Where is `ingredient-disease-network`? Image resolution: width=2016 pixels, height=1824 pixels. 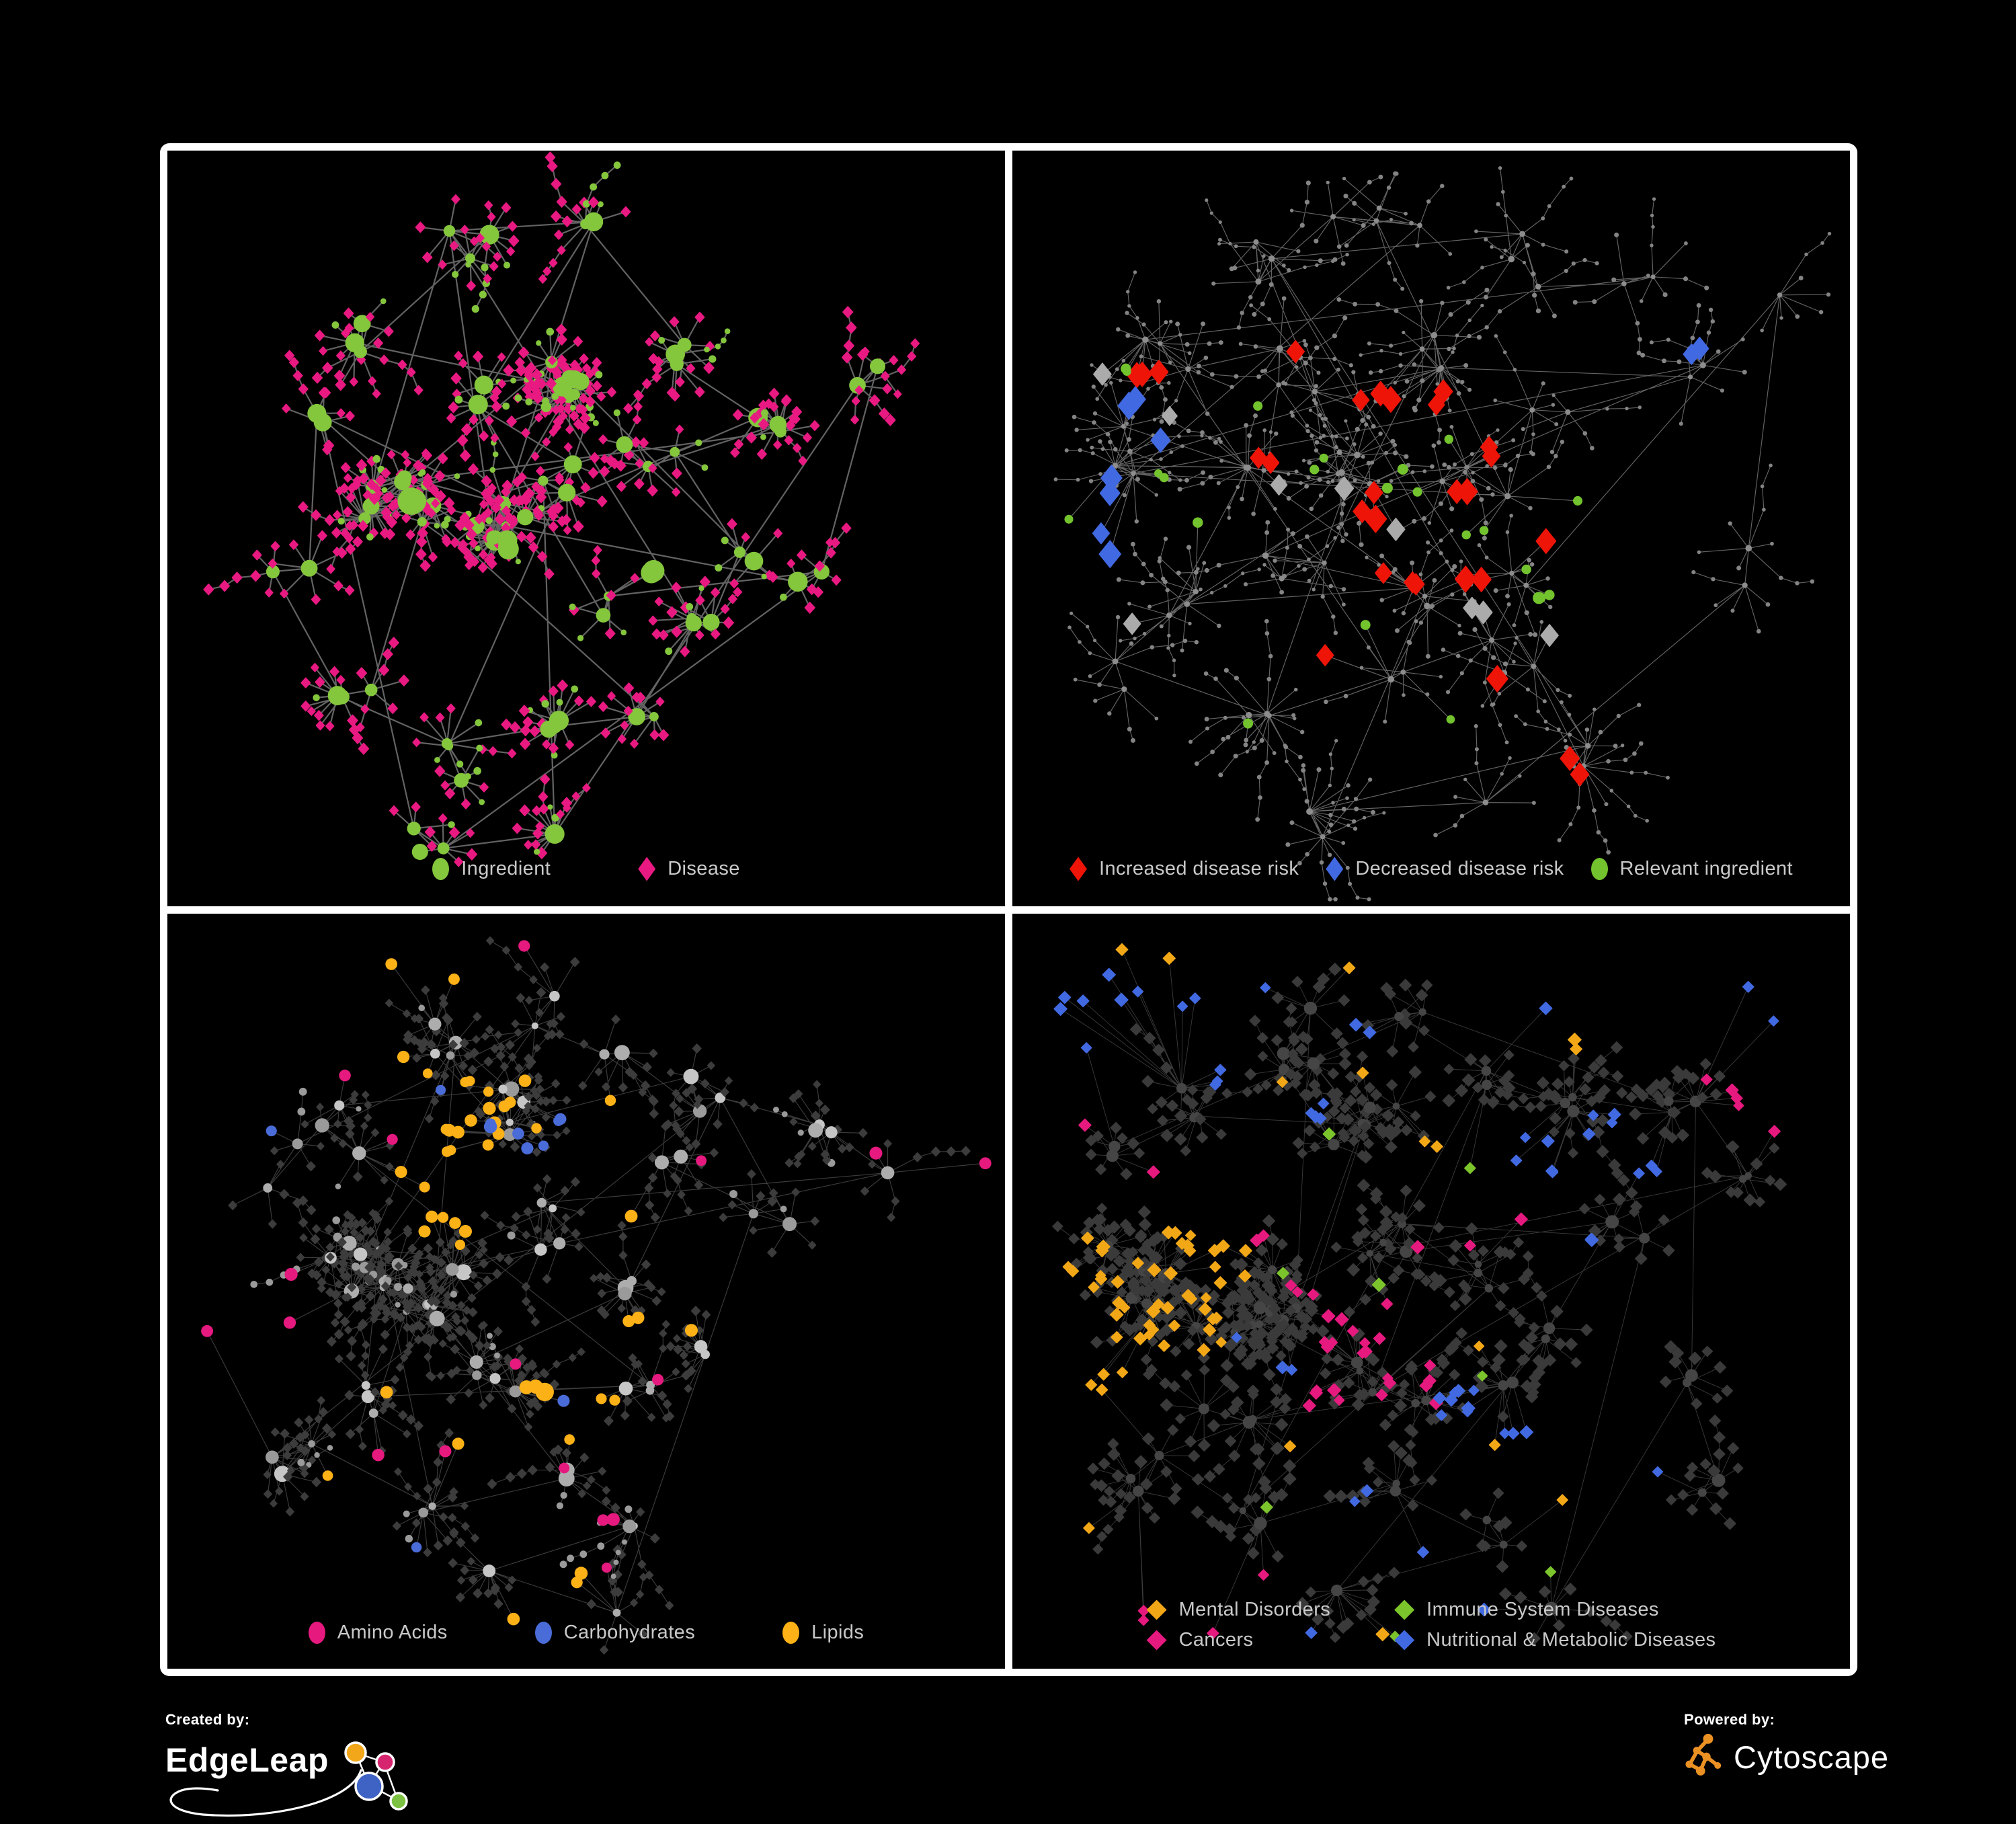 ingredient-disease-network is located at coordinates (561, 509).